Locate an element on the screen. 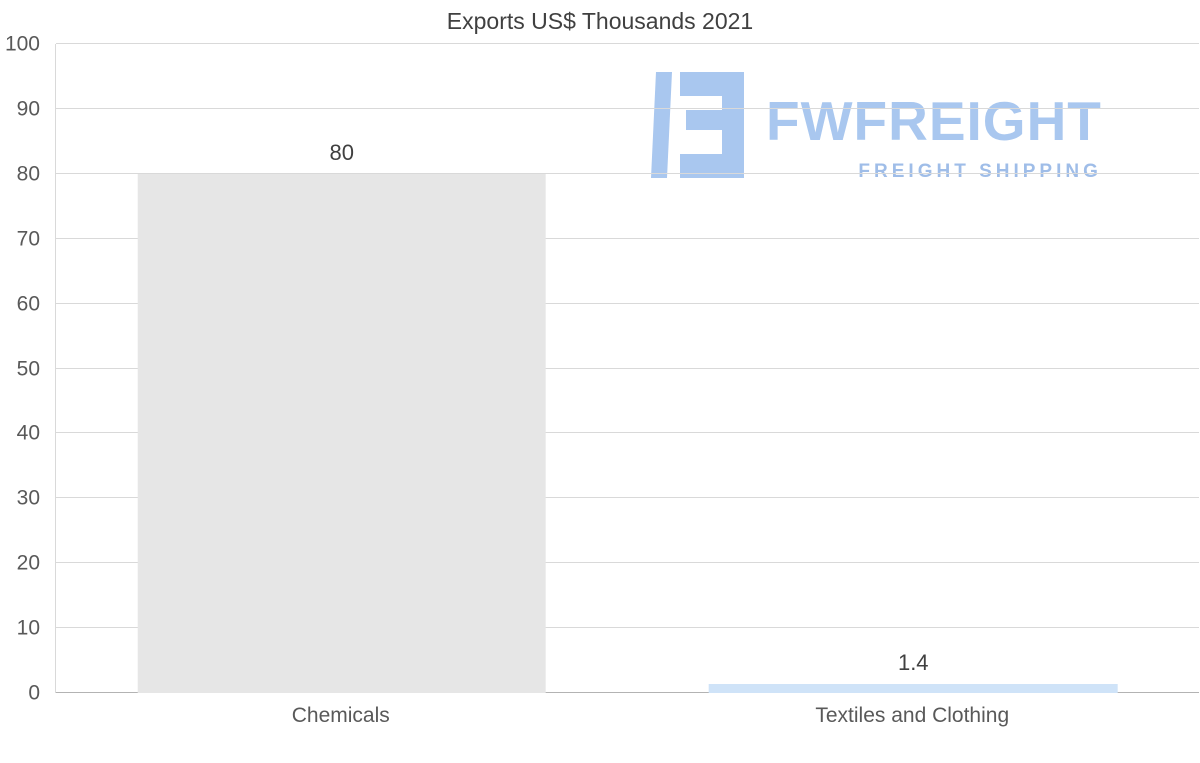 The width and height of the screenshot is (1200, 763). y-tick-label: 10 is located at coordinates (28, 628).